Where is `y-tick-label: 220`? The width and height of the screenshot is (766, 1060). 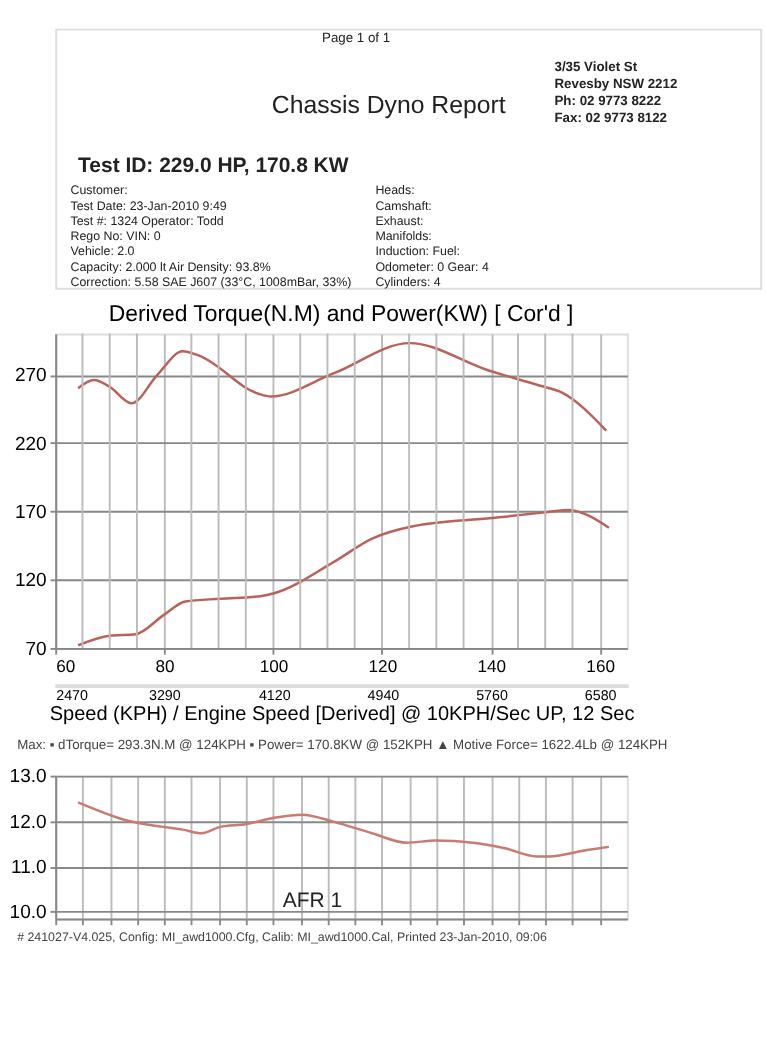 y-tick-label: 220 is located at coordinates (30, 444).